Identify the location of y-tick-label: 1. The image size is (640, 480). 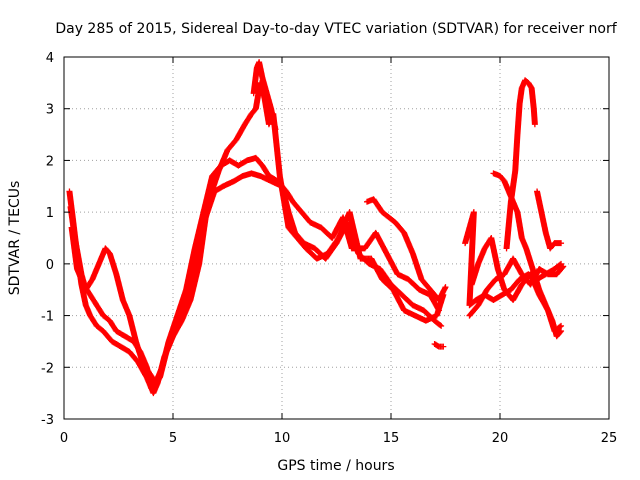
(50, 213).